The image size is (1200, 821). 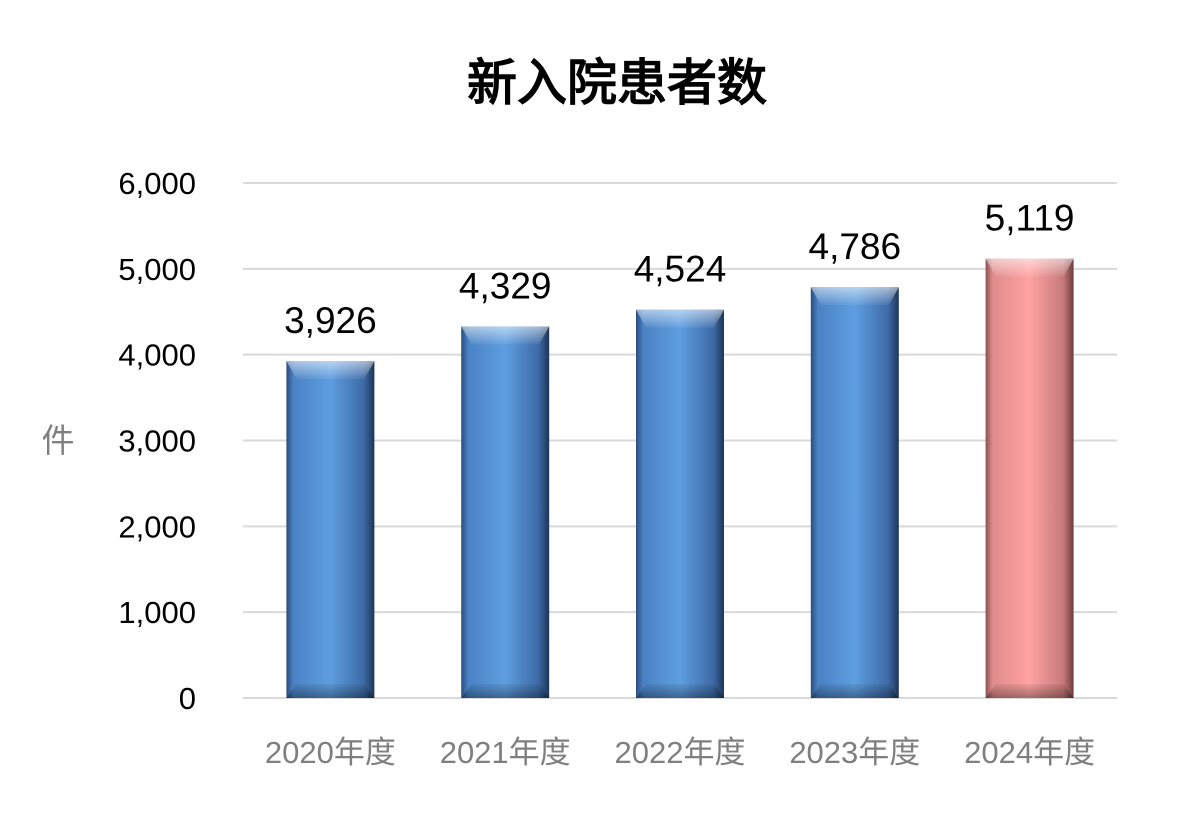 What do you see at coordinates (187, 698) in the screenshot?
I see `y-tick-label: 0` at bounding box center [187, 698].